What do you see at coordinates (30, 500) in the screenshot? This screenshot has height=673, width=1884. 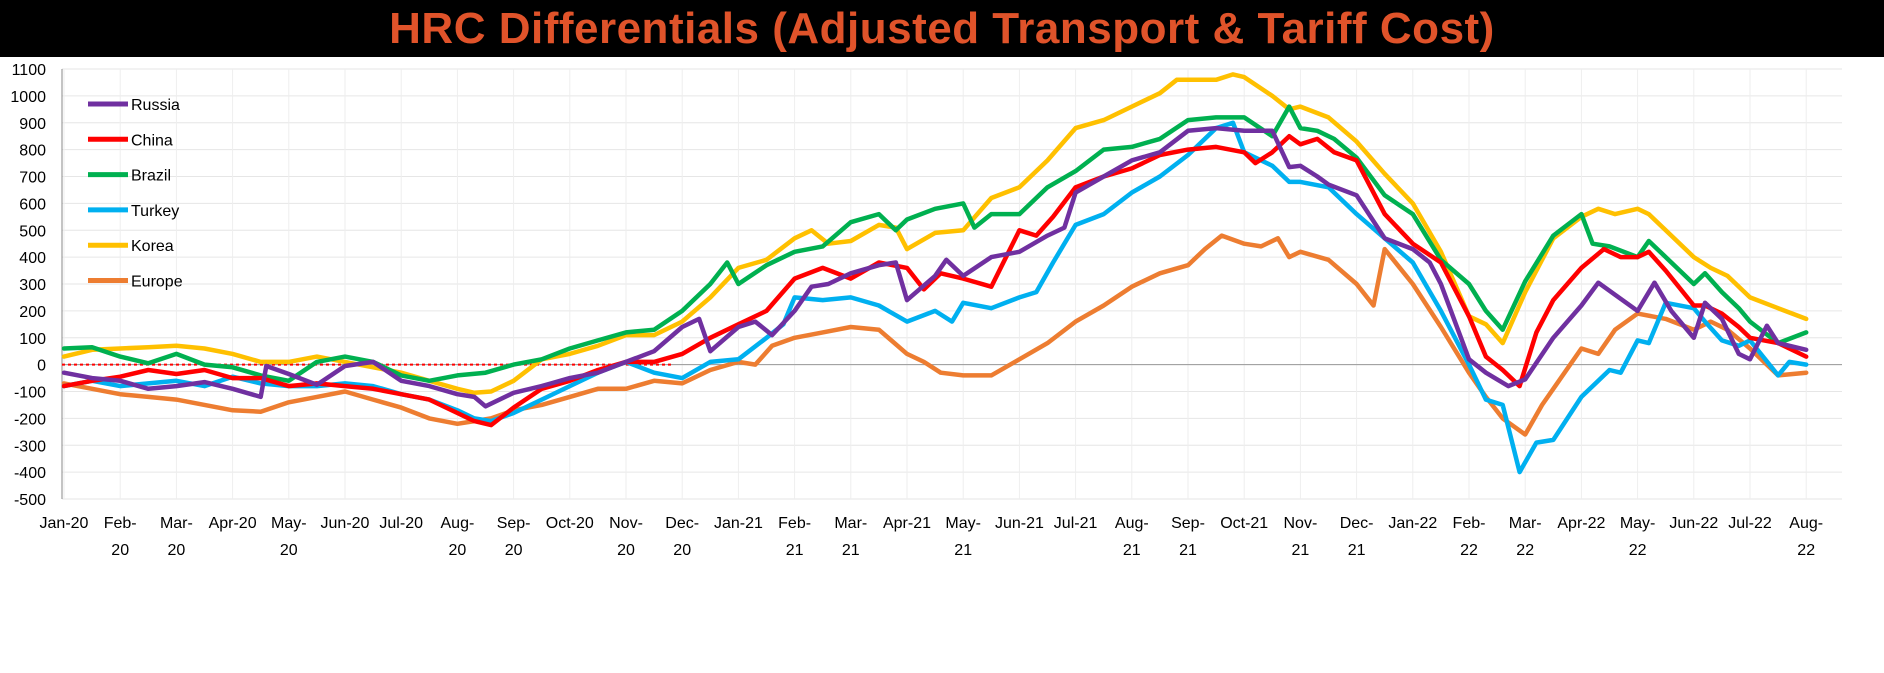 I see `y-tick-label: -500` at bounding box center [30, 500].